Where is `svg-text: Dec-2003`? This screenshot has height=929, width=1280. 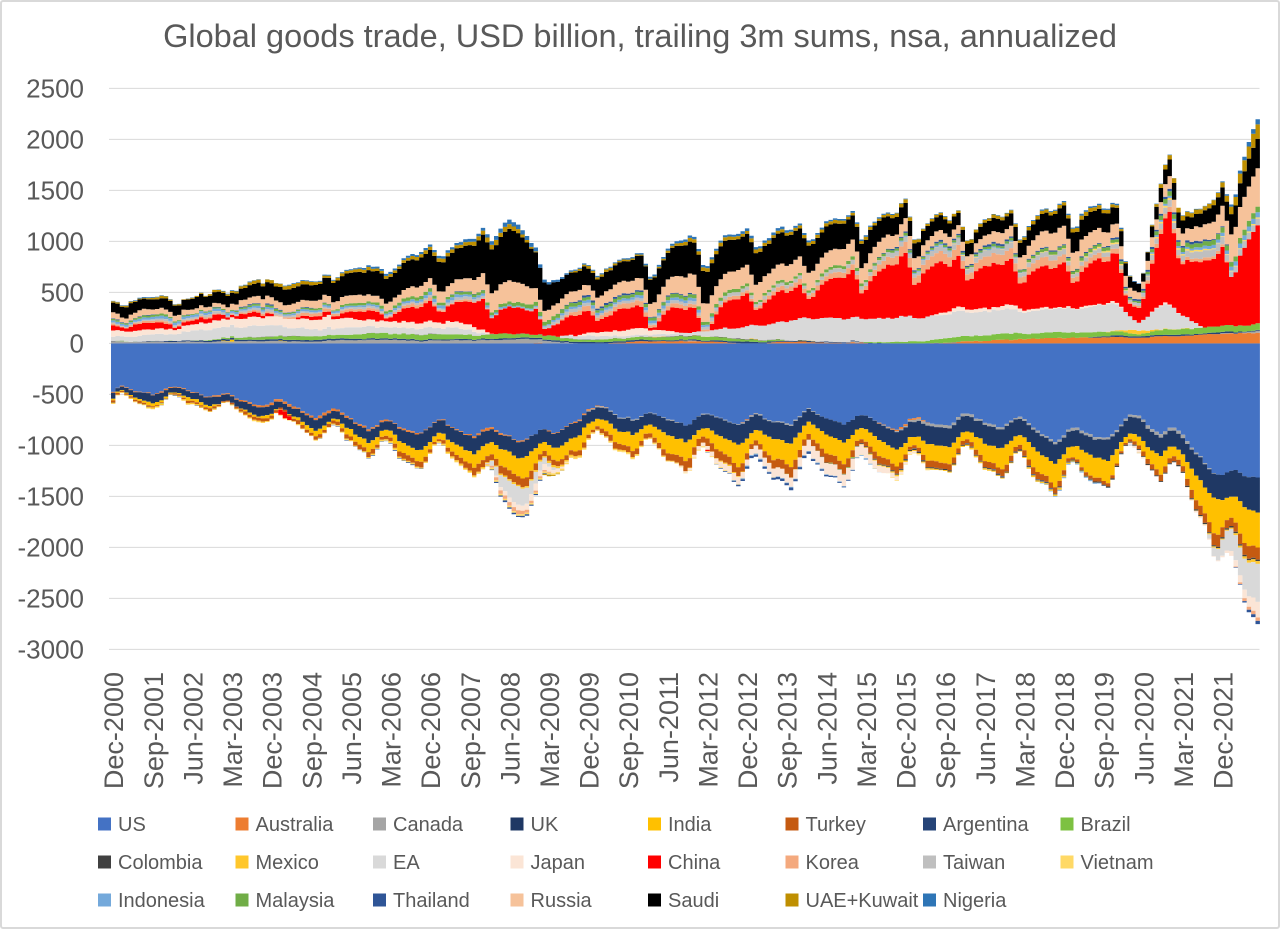
svg-text: Dec-2003 is located at coordinates (273, 730).